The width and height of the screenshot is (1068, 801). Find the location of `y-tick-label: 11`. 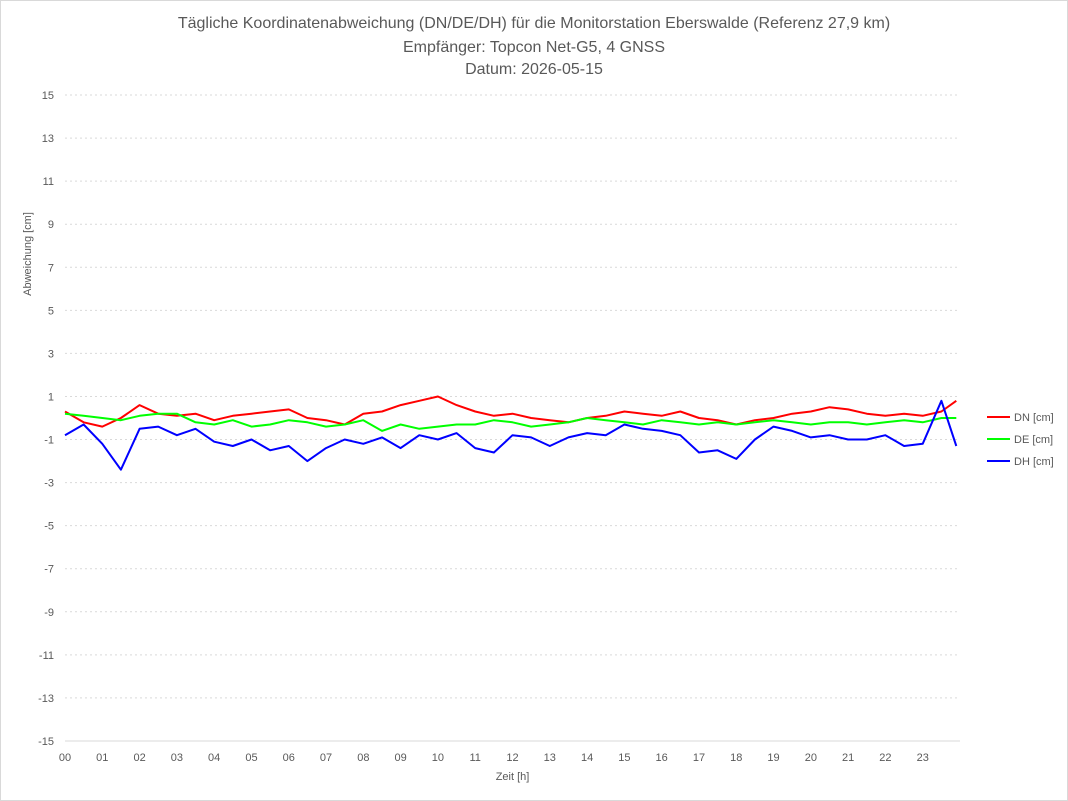

y-tick-label: 11 is located at coordinates (48, 182).